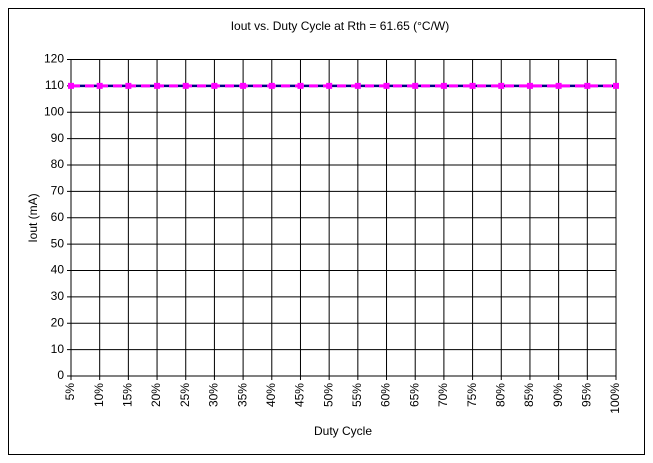 This screenshot has width=653, height=463. I want to click on y-tick-label: 50, so click(58, 243).